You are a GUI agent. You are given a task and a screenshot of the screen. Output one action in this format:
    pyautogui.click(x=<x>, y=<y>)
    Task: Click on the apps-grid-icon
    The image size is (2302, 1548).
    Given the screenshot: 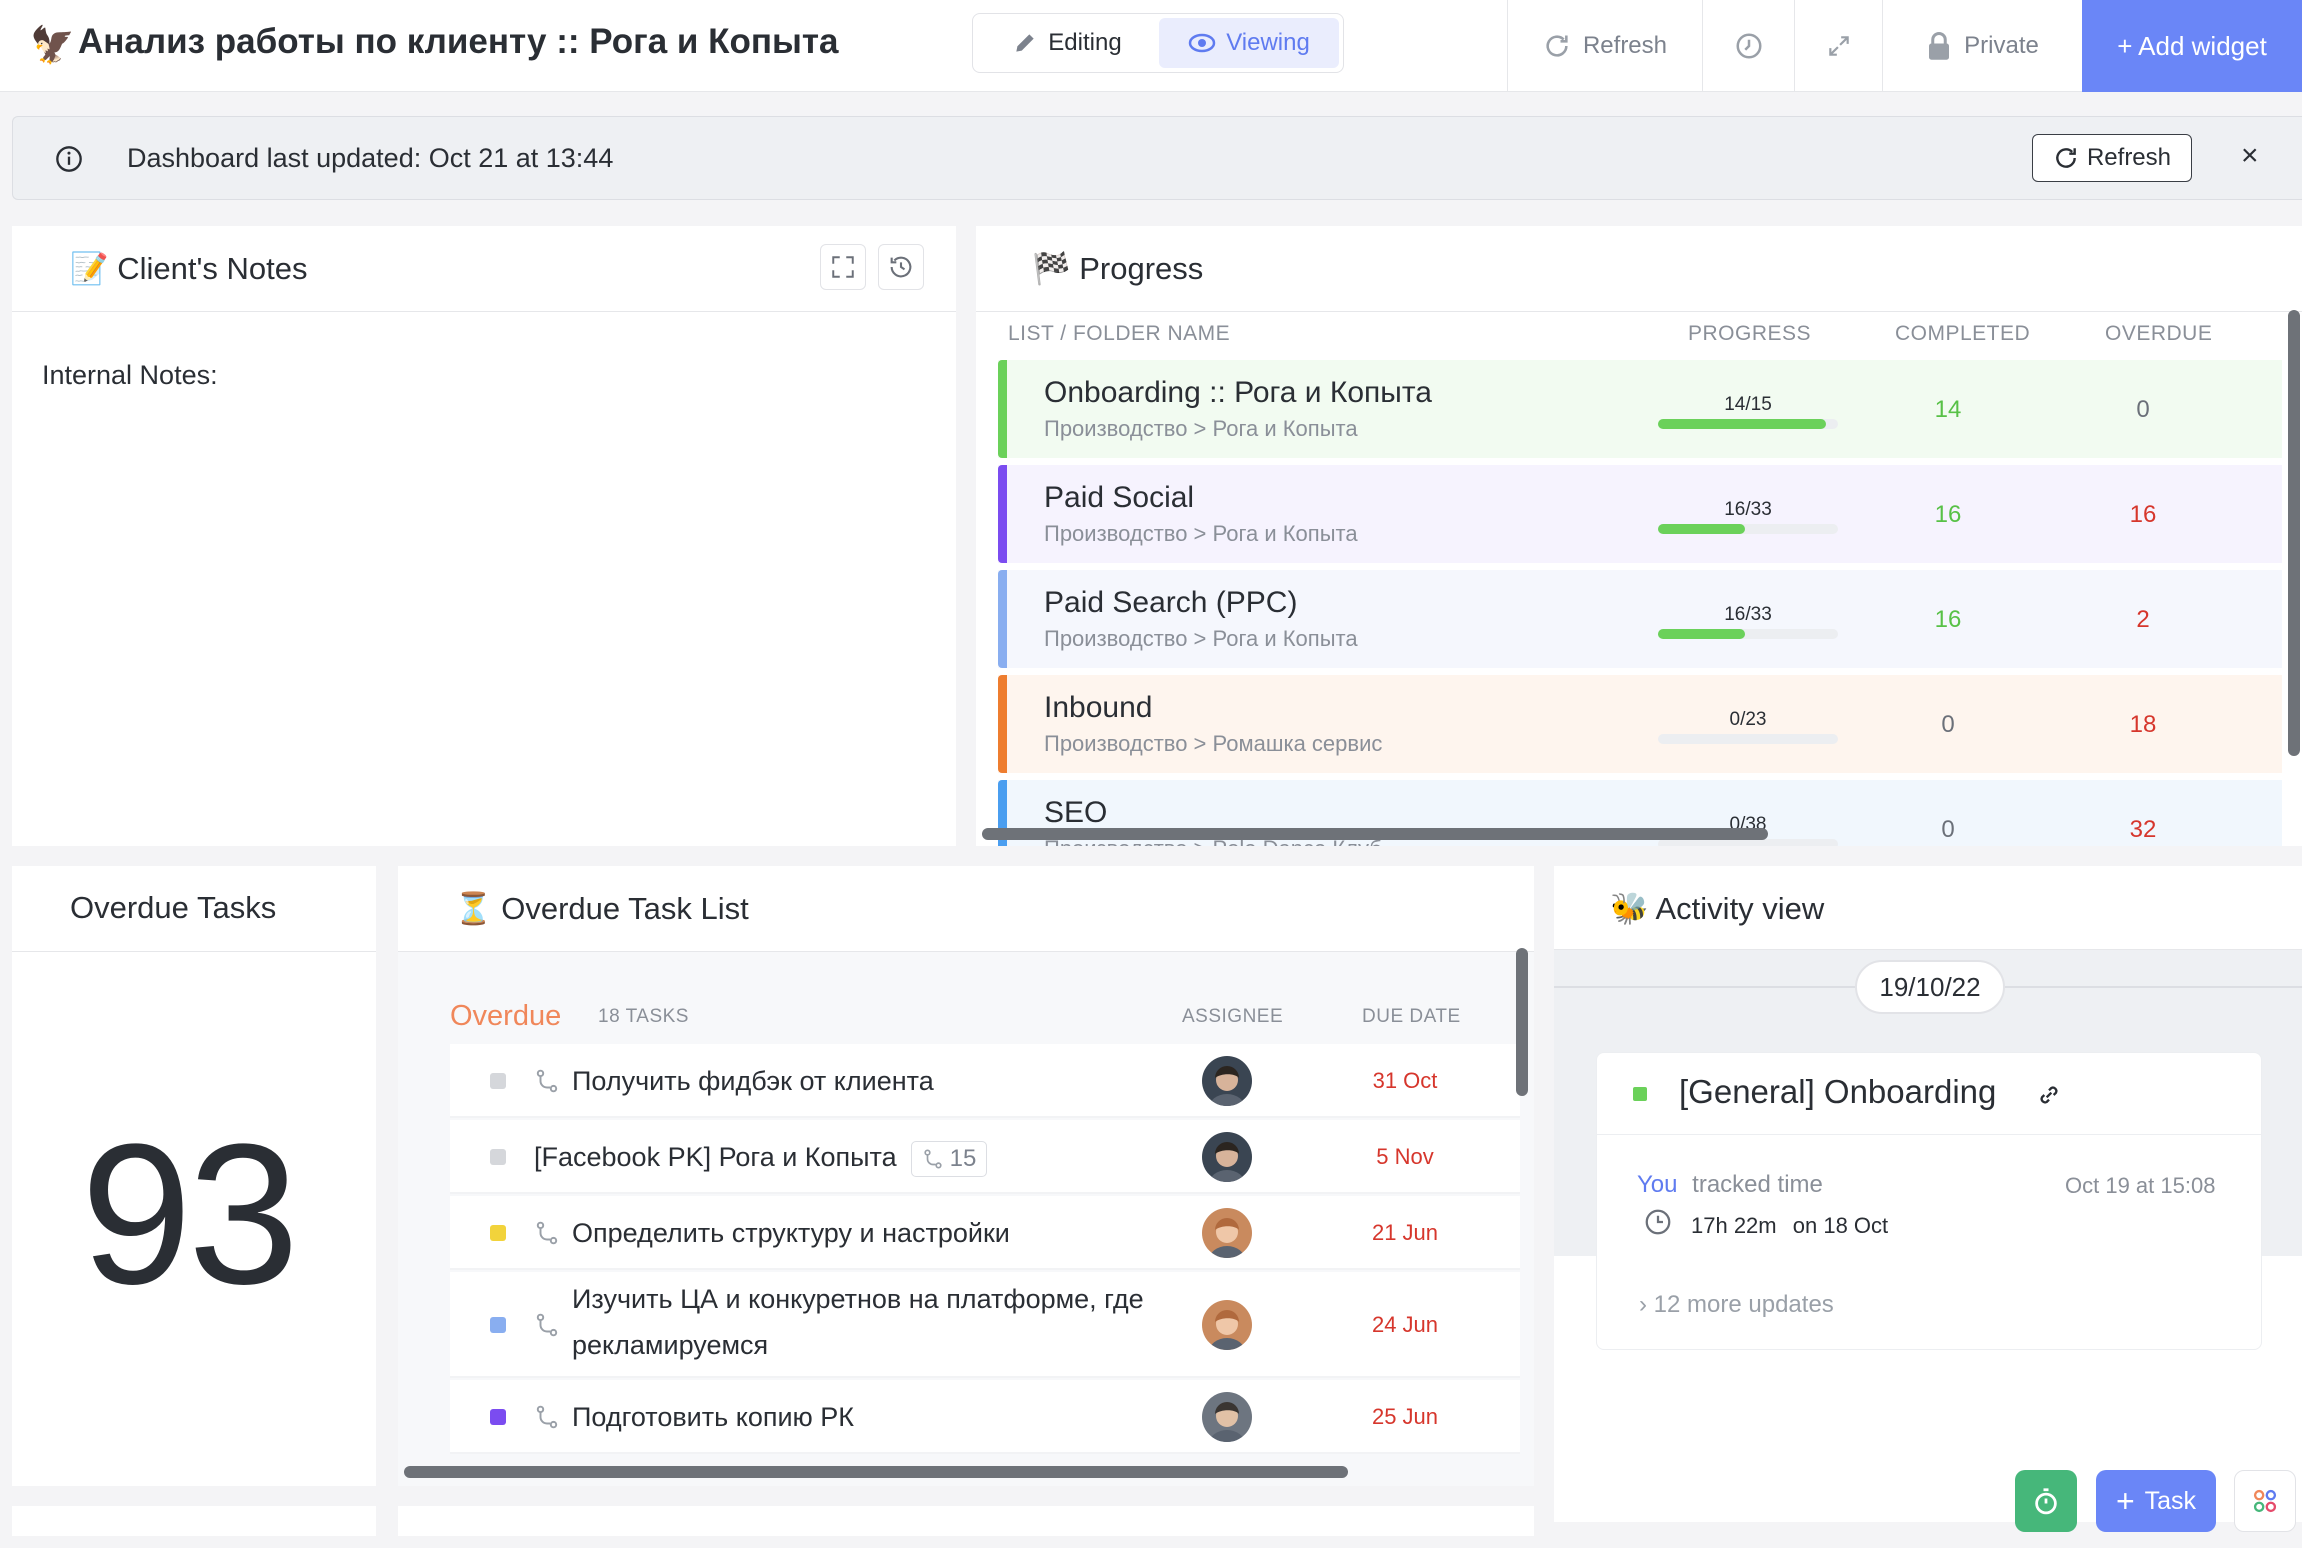 What is the action you would take?
    pyautogui.click(x=2265, y=1501)
    